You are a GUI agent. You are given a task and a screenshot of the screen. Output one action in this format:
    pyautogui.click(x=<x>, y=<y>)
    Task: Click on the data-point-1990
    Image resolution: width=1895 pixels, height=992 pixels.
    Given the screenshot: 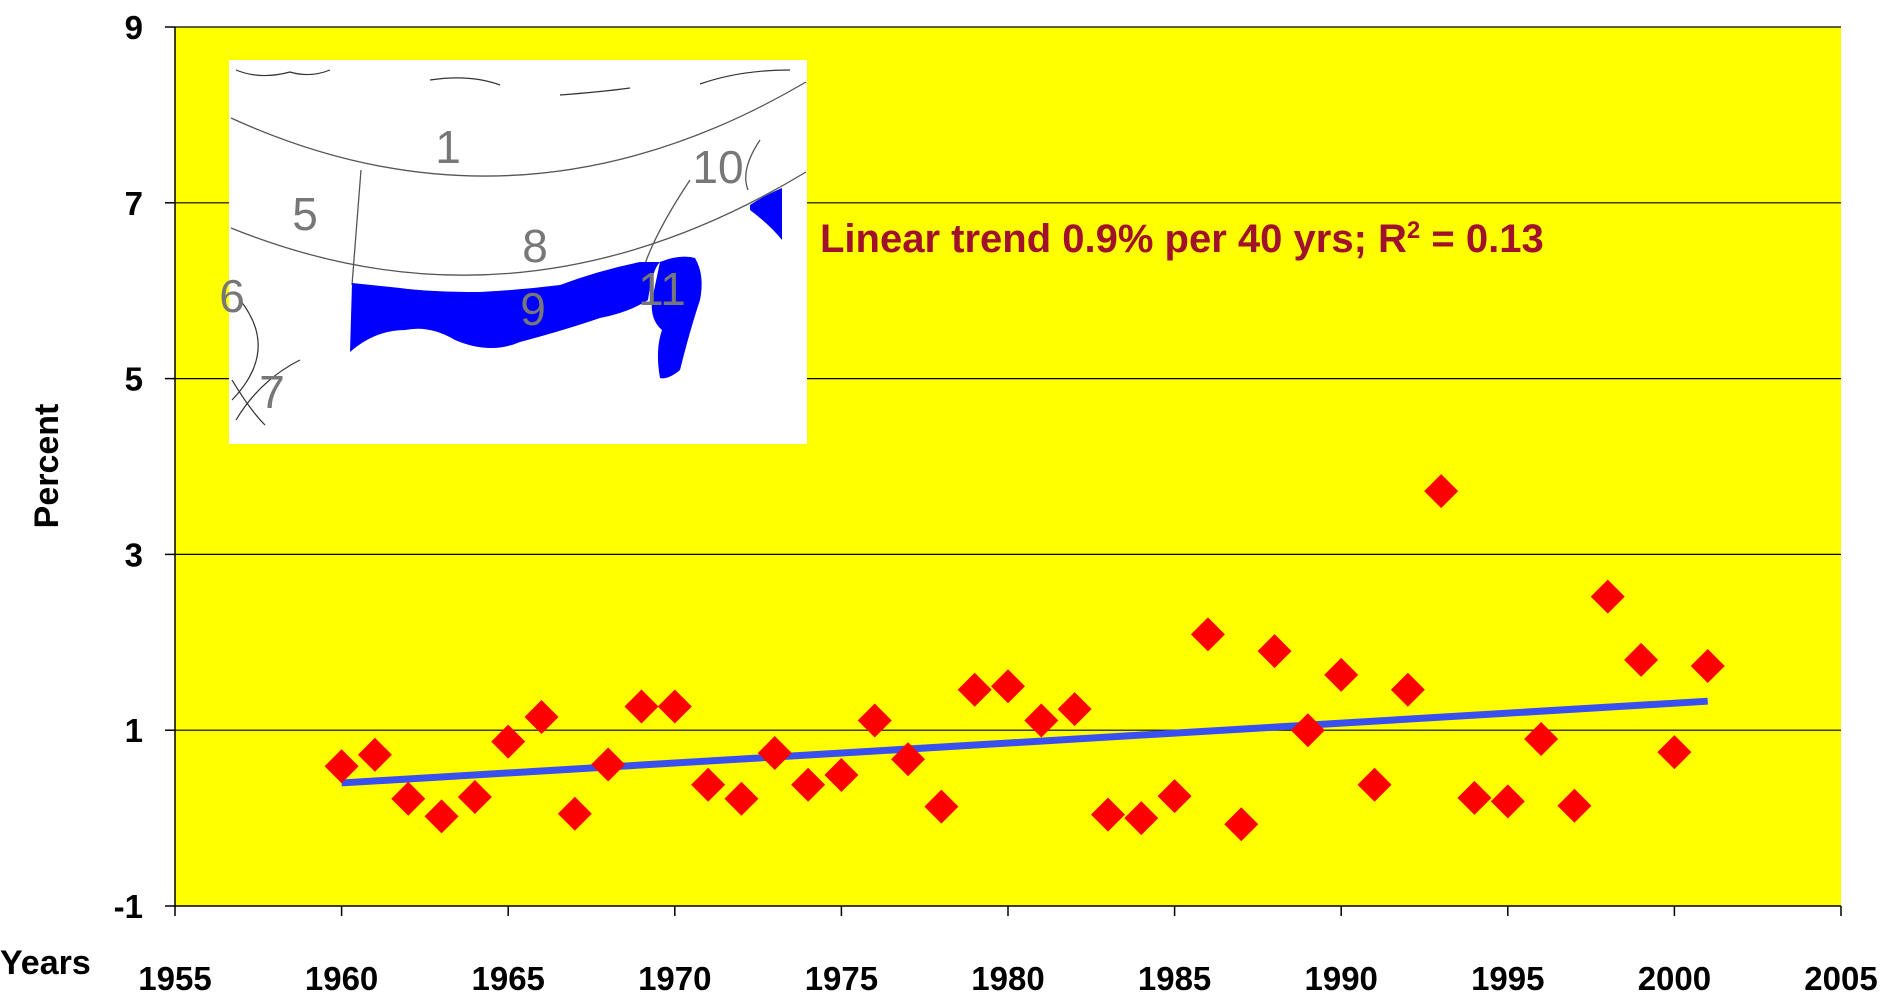 What is the action you would take?
    pyautogui.click(x=1341, y=674)
    